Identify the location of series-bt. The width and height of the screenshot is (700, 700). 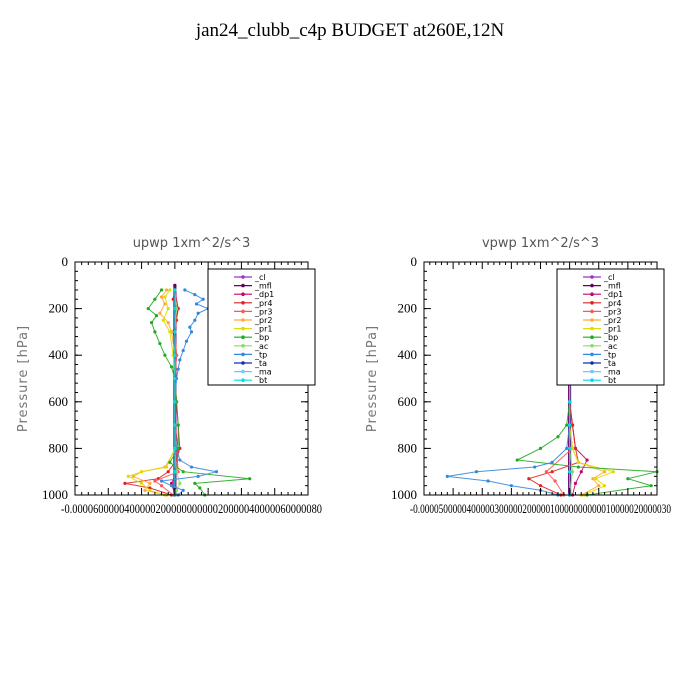
(175, 392).